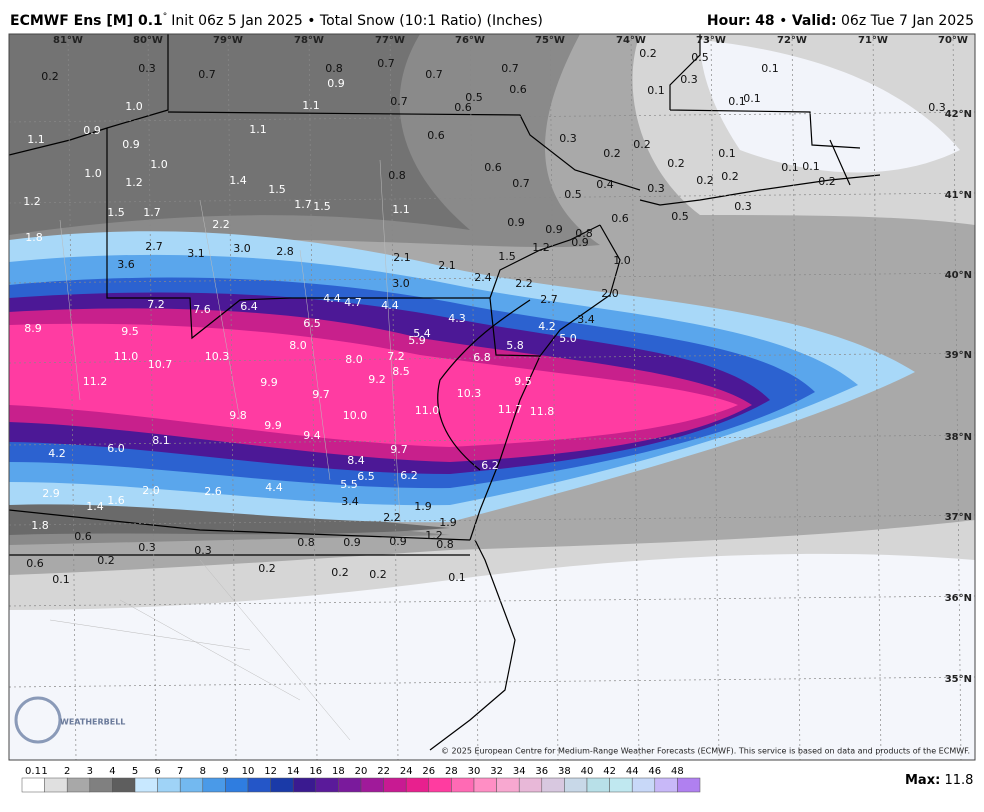 This screenshot has height=812, width=984. Describe the element at coordinates (958, 355) in the screenshot. I see `lat-label: 39°N` at that location.